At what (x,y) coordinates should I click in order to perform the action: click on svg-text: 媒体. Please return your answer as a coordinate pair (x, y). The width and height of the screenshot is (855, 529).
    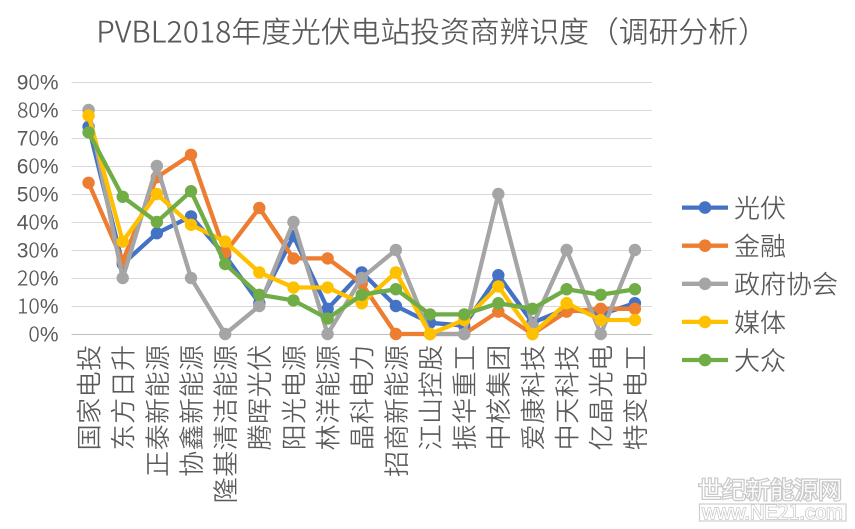
    Looking at the image, I should click on (760, 321).